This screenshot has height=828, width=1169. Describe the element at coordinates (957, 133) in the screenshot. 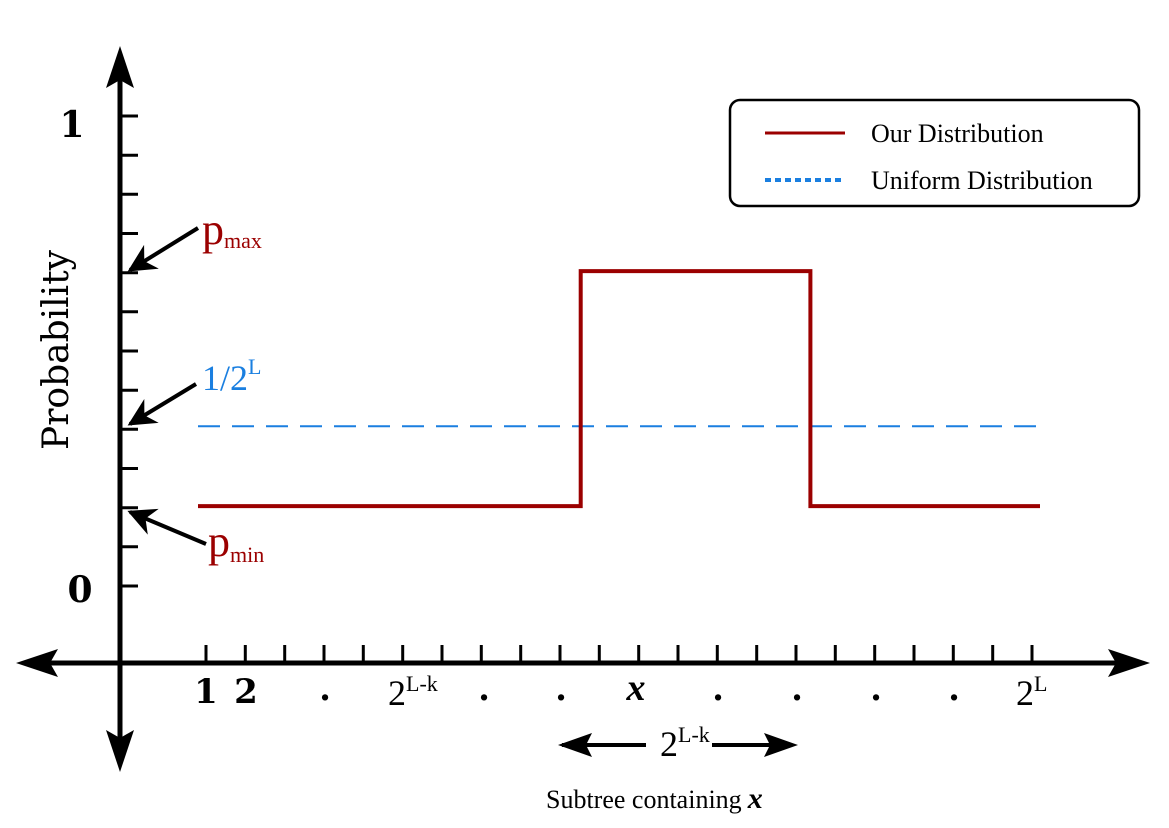

I see `legend-ours-label: Our Distribution` at that location.